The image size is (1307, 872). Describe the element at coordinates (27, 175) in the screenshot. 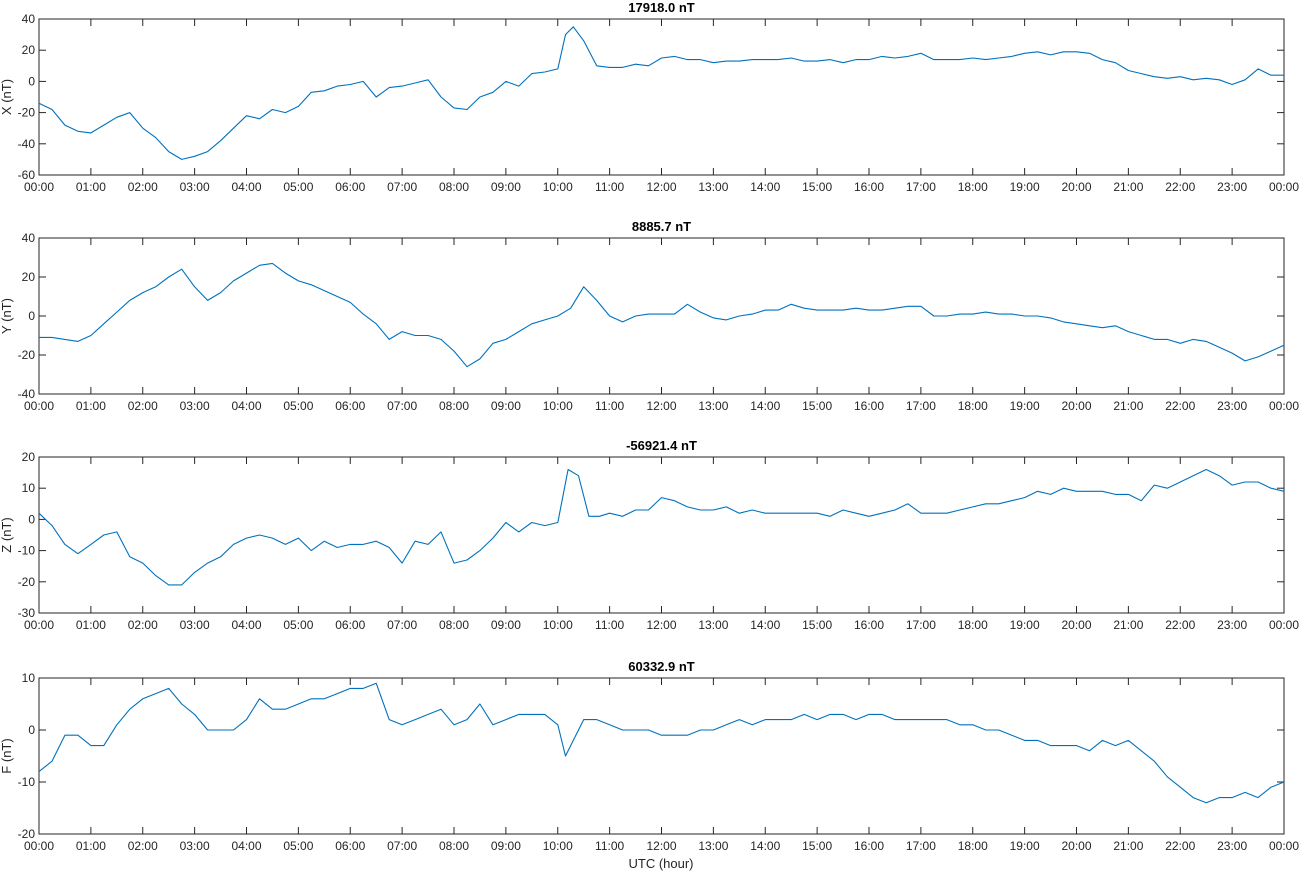

I see `y-tick-label: -60` at that location.